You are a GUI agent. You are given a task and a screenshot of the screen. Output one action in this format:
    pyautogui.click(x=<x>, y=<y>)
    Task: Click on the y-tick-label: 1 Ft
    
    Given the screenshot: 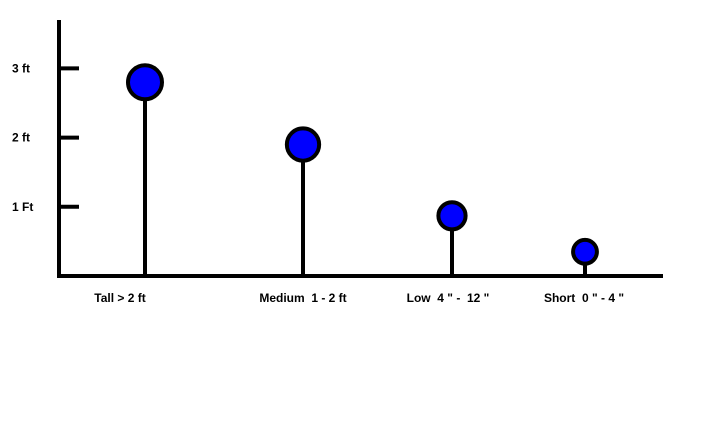 What is the action you would take?
    pyautogui.click(x=22, y=207)
    